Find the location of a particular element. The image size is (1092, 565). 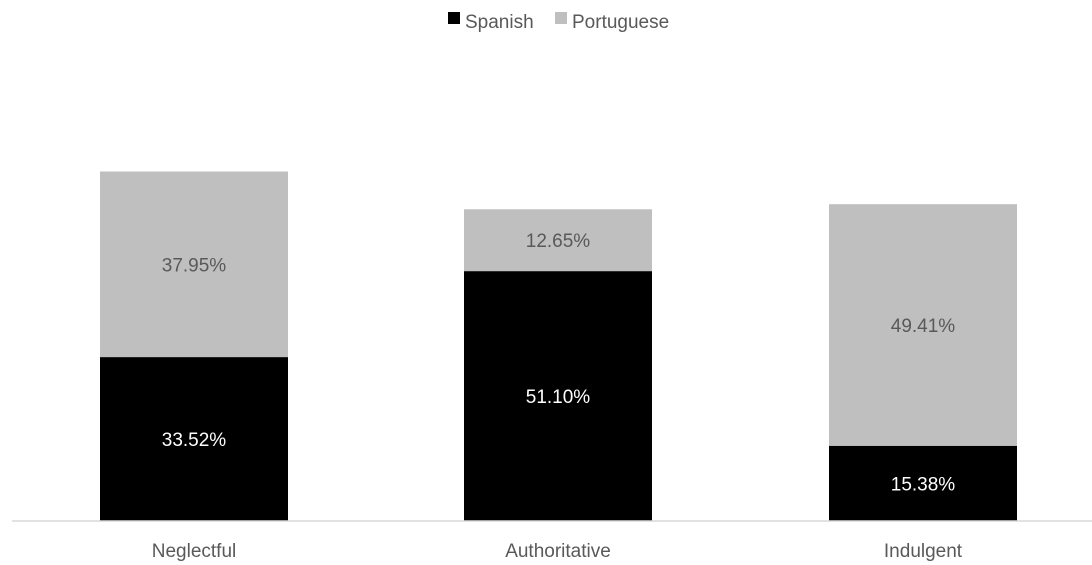

bar-neglectful-spanish is located at coordinates (194, 439).